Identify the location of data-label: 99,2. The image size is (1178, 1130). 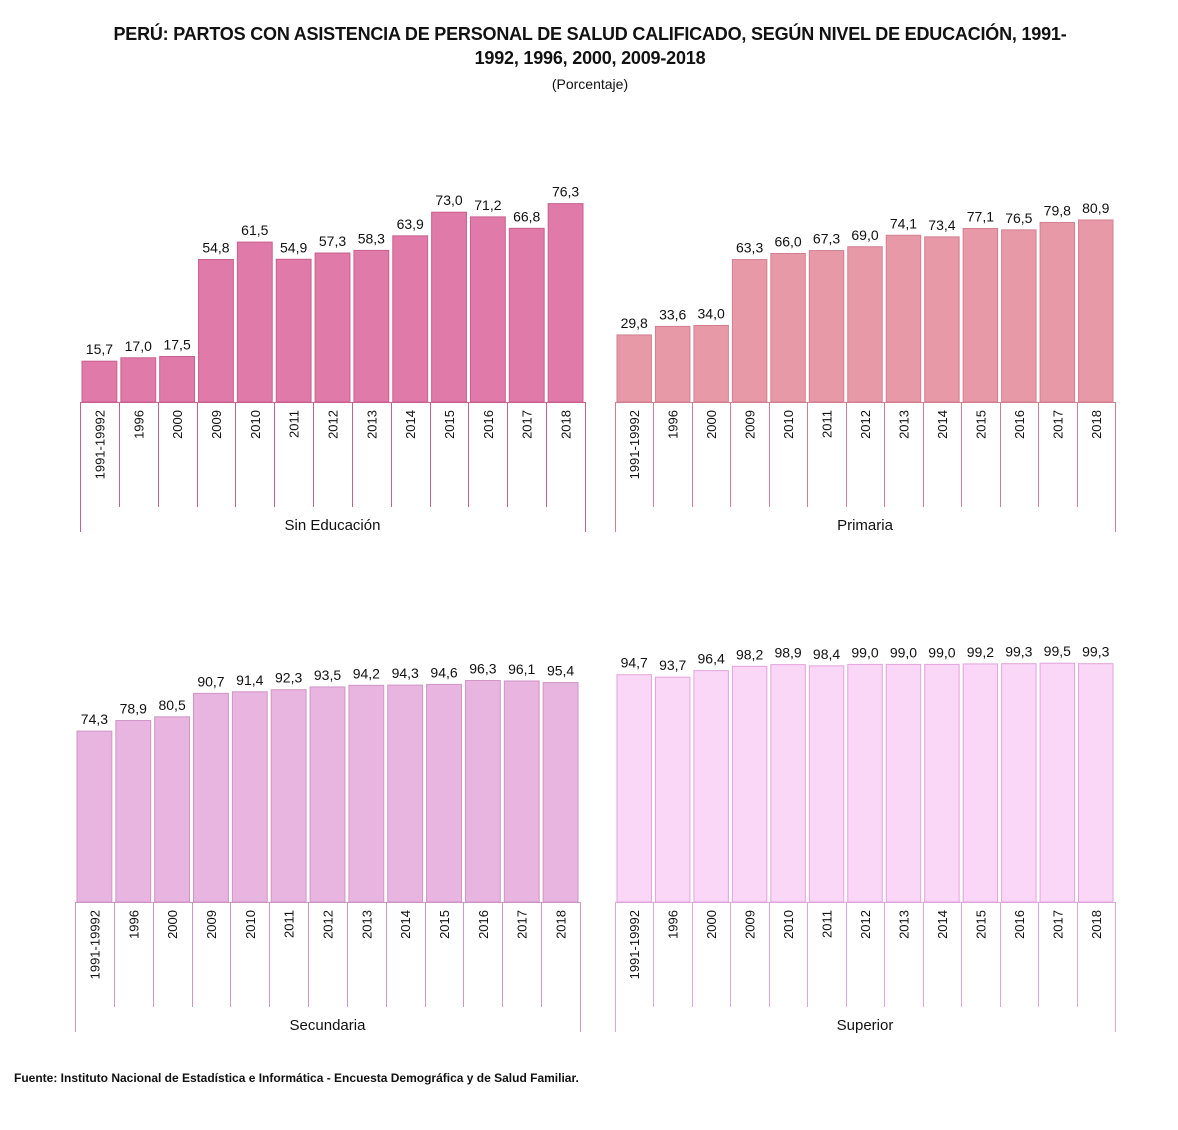
(980, 652).